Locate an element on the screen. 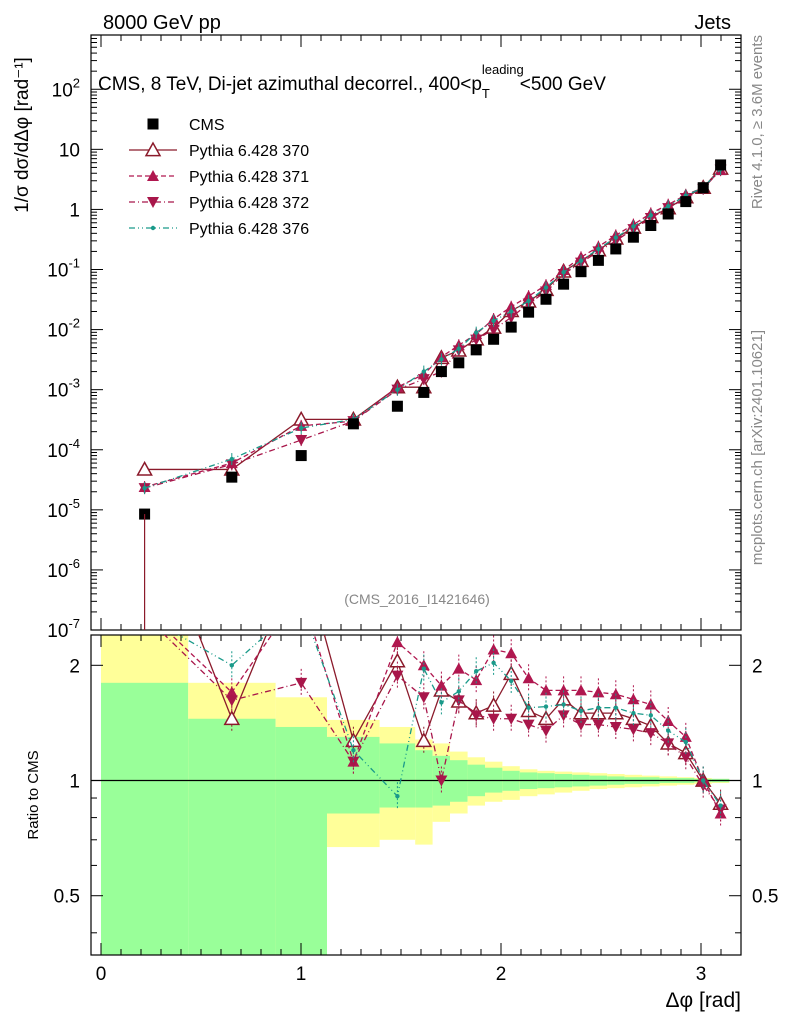  y-tick-label-main: 1 is located at coordinates (74, 210).